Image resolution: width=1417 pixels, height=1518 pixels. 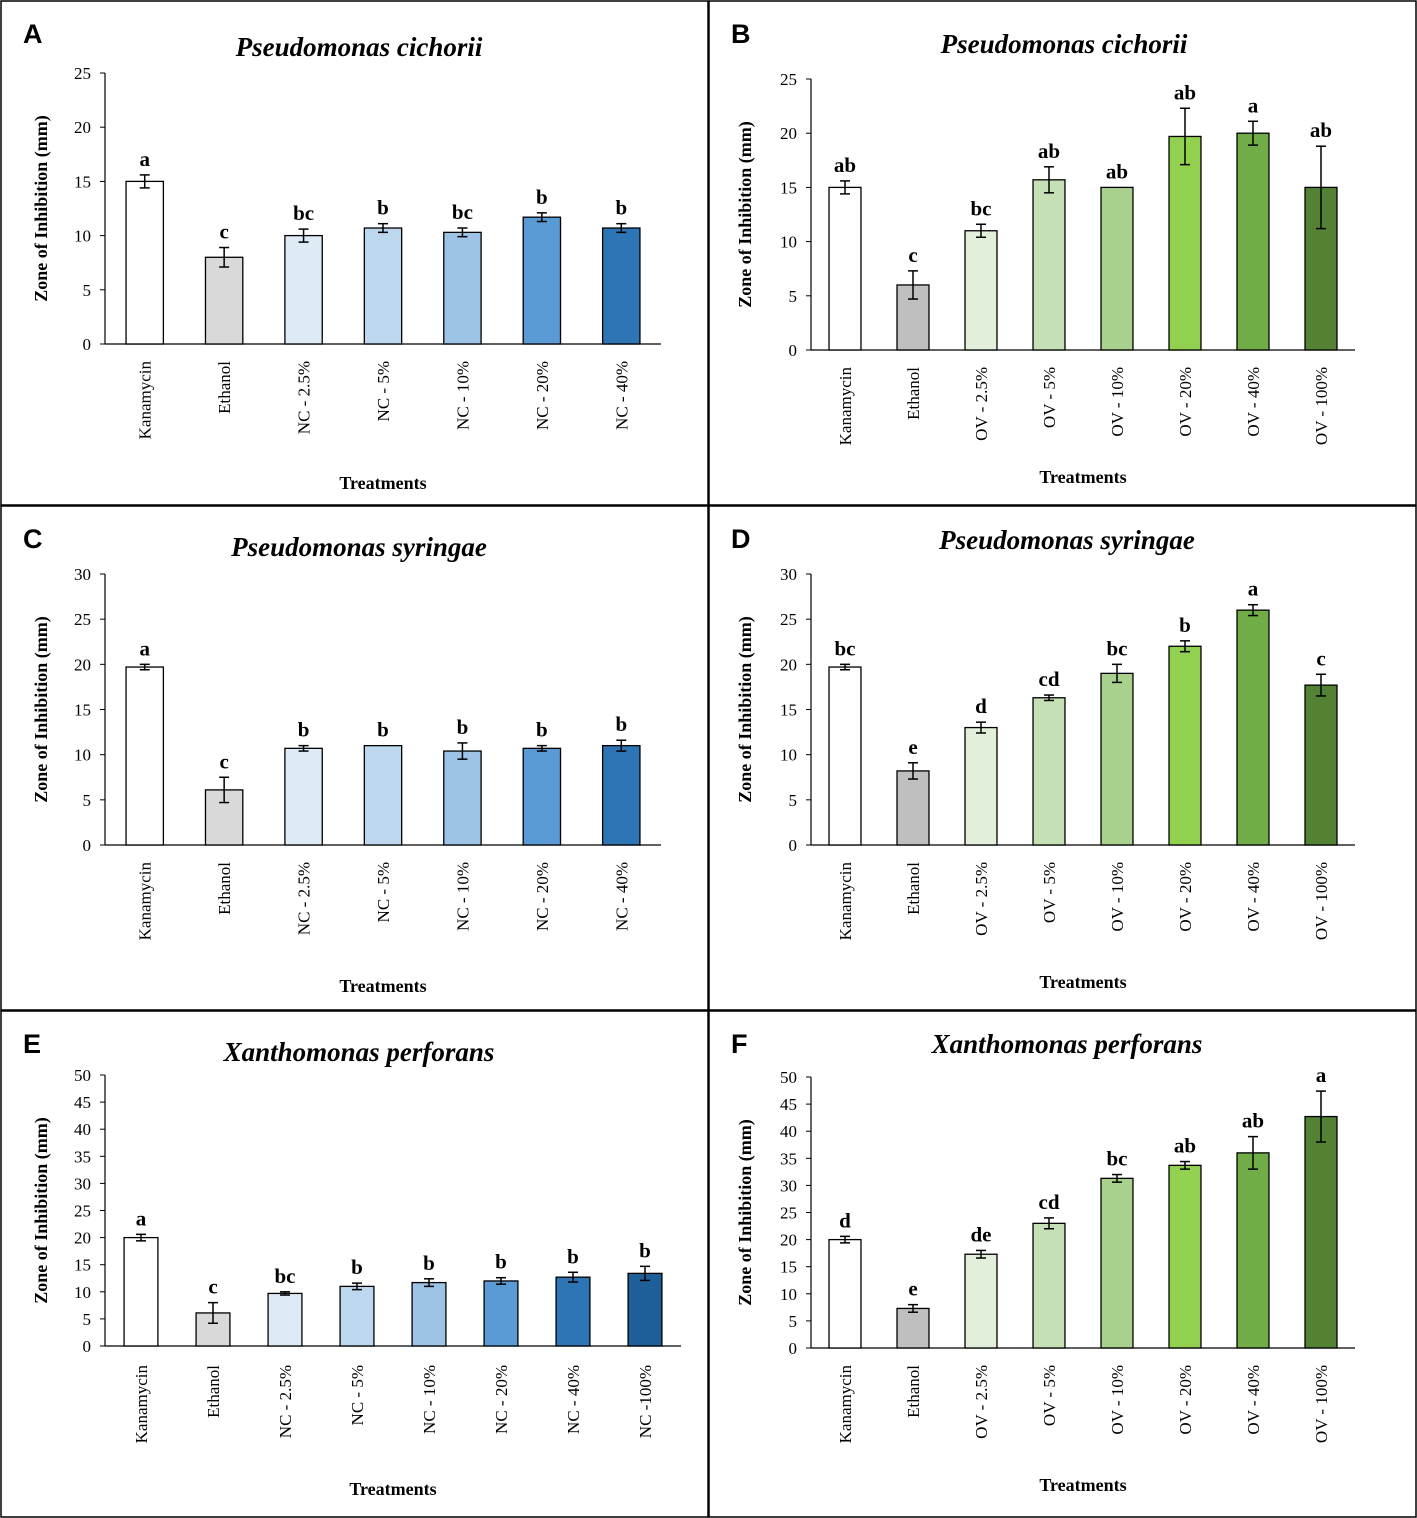 What do you see at coordinates (41, 1210) in the screenshot?
I see `panel-e-y-axis-title: Zone of Inhibition (mm)` at bounding box center [41, 1210].